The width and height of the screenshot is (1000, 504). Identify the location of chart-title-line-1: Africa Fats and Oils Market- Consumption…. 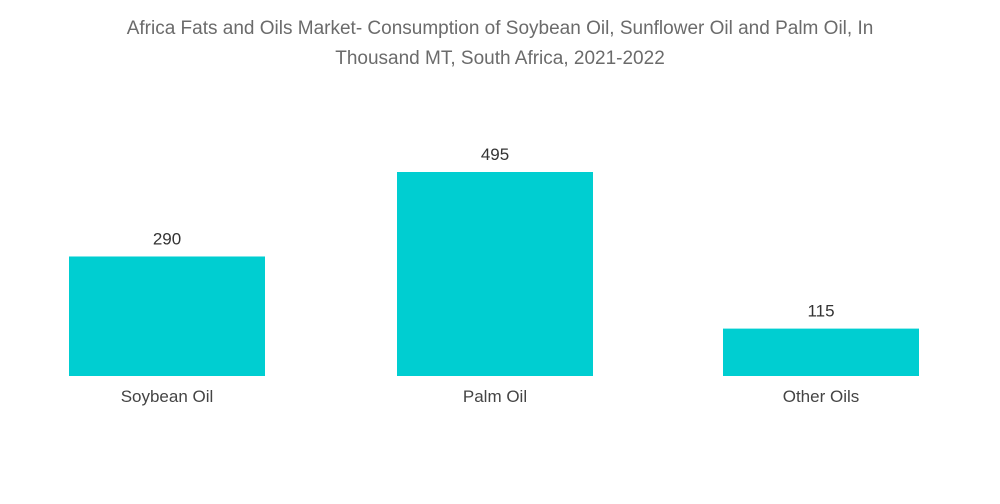
(500, 28).